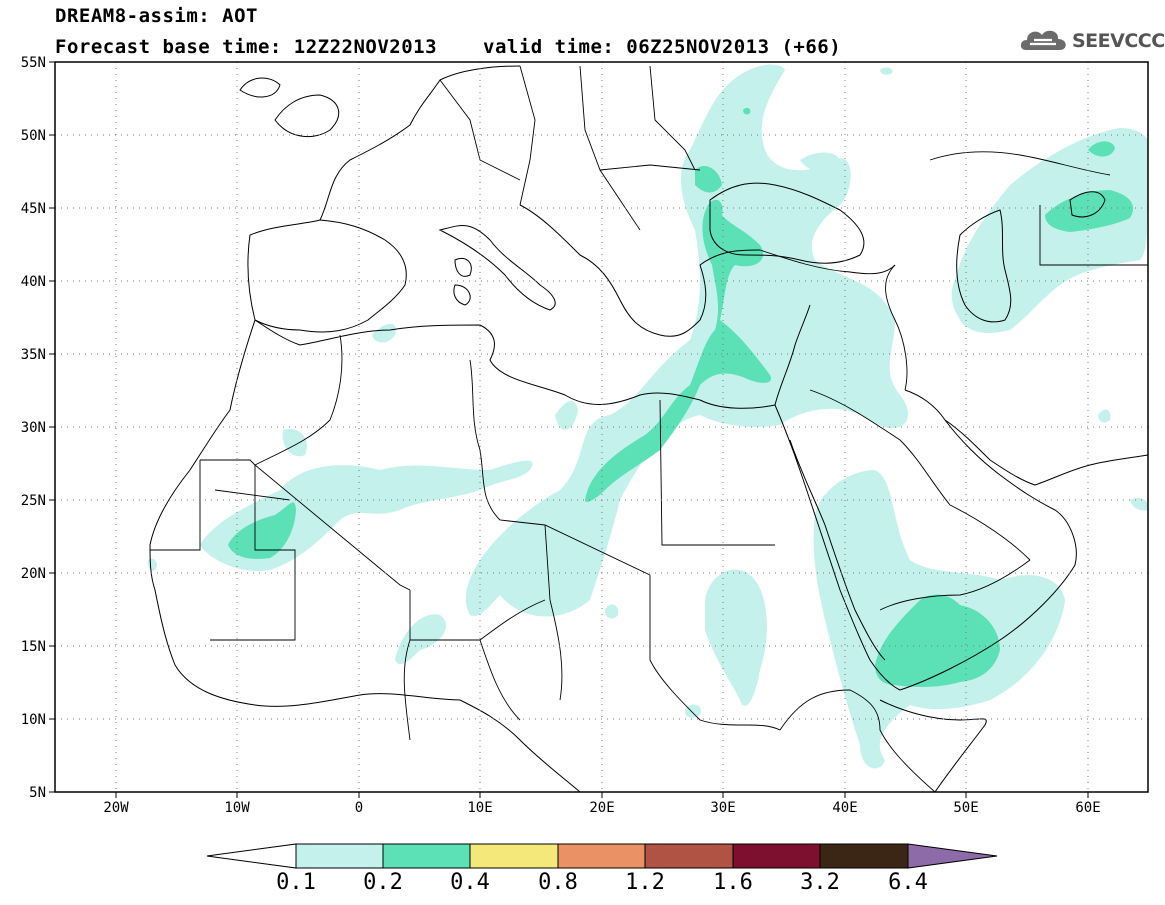 This screenshot has width=1165, height=905. What do you see at coordinates (296, 882) in the screenshot?
I see `colorbar-label: 0.1` at bounding box center [296, 882].